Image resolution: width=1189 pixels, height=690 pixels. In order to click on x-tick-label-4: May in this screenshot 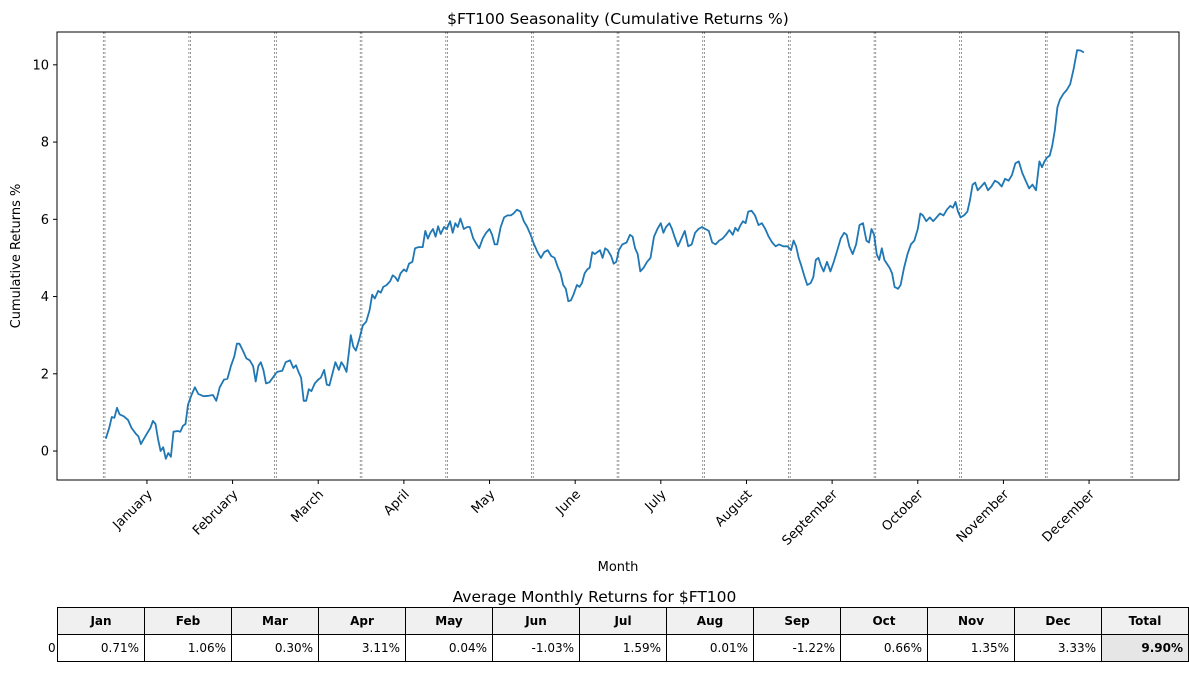, I will do `click(484, 502)`.